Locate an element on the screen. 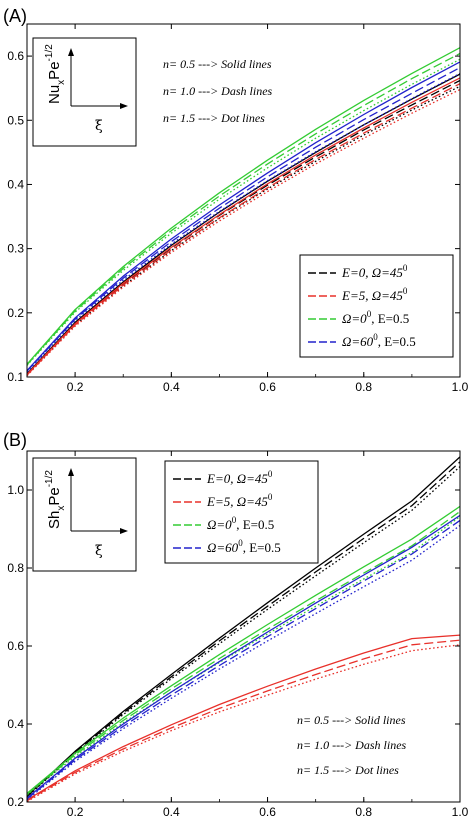 Image resolution: width=474 pixels, height=823 pixels. inset-y-arrow-icon is located at coordinates (71, 52).